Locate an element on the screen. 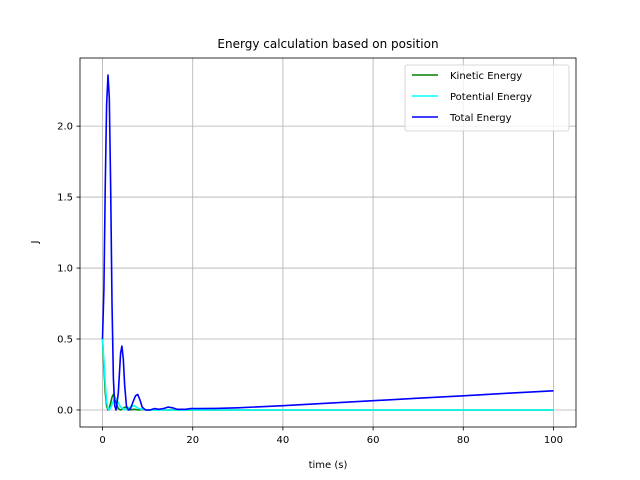 Image resolution: width=640 pixels, height=480 pixels. legend-box is located at coordinates (487, 98).